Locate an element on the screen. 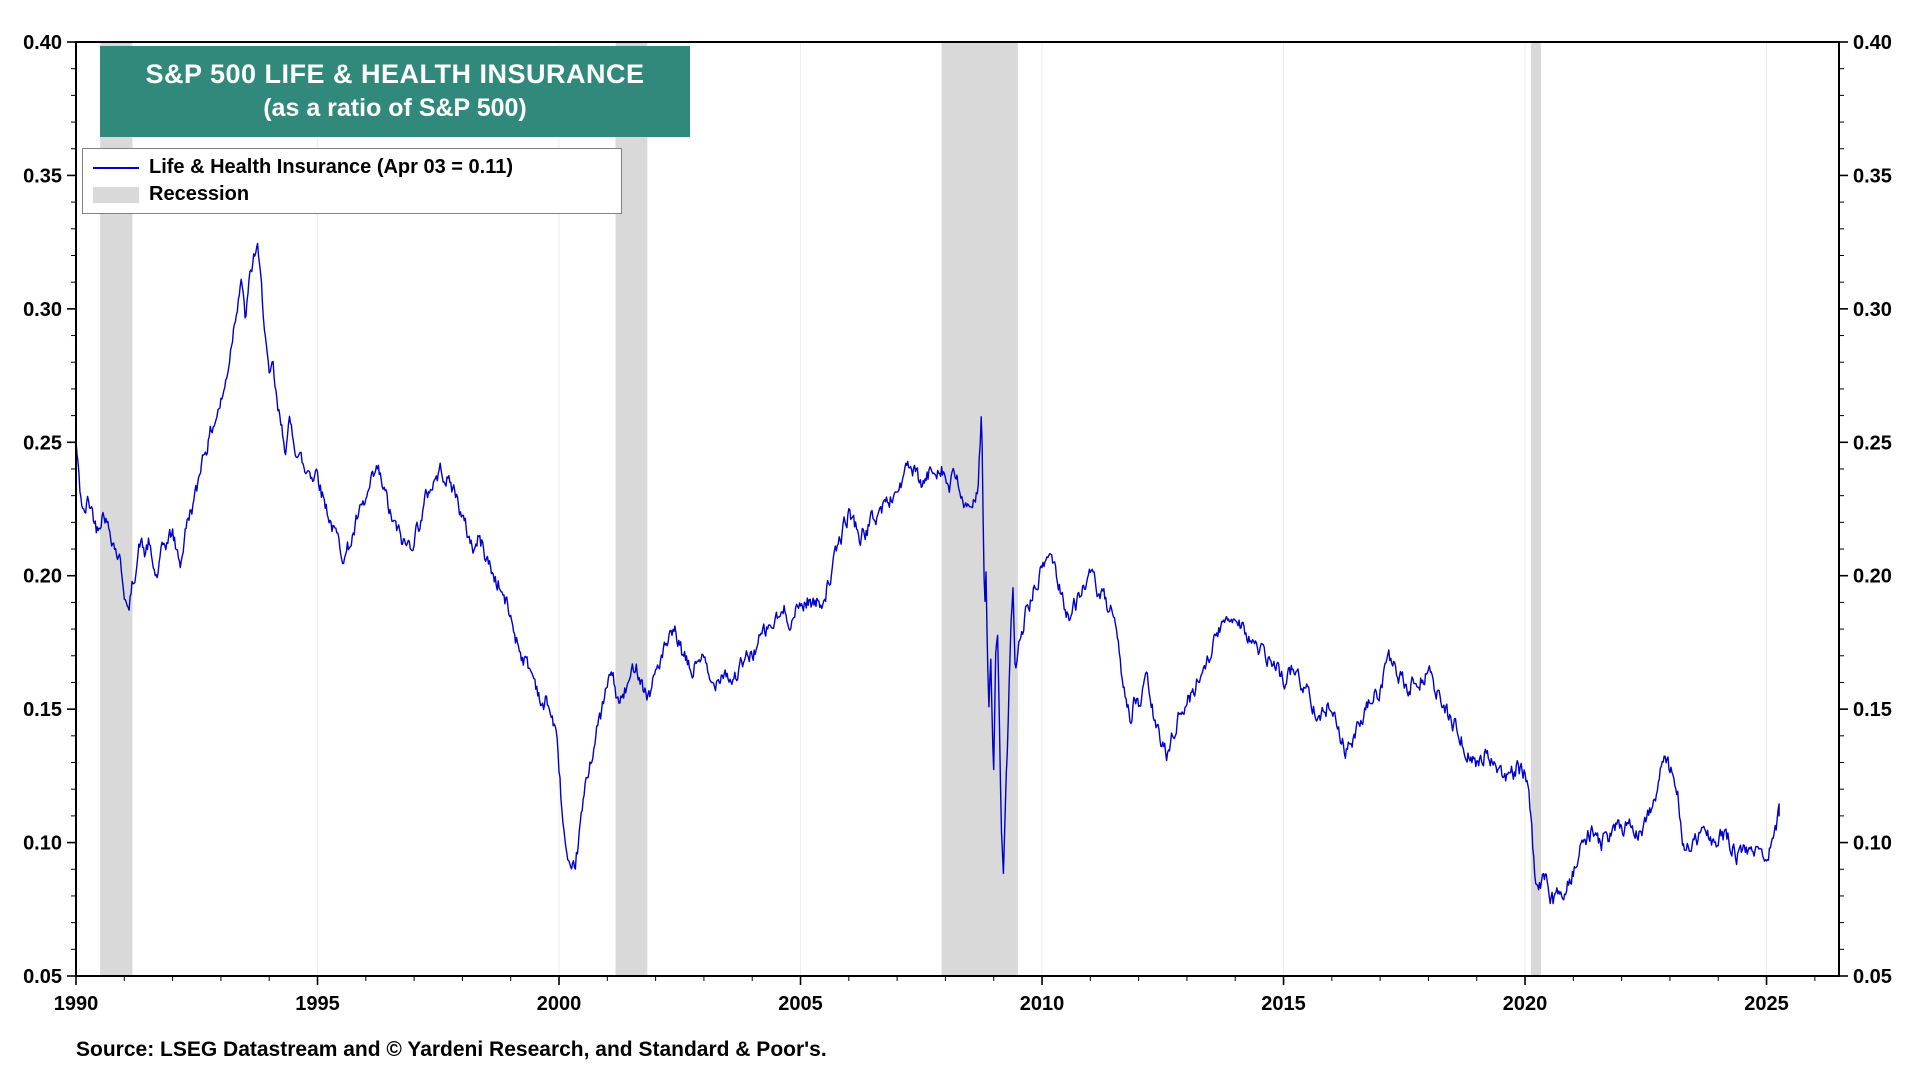 The image size is (1920, 1080). recession-band-icon is located at coordinates (116, 194).